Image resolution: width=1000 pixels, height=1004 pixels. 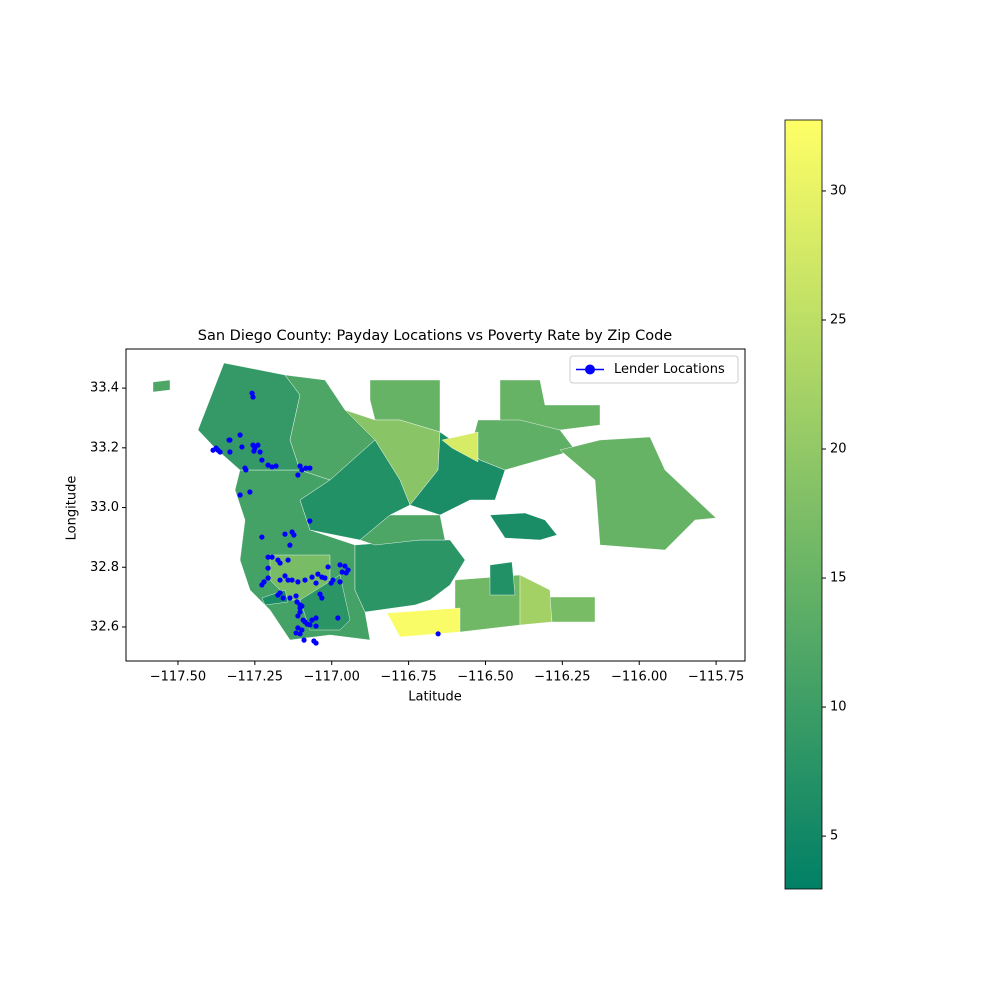 I want to click on y-tick-label: 32.8, so click(x=104, y=567).